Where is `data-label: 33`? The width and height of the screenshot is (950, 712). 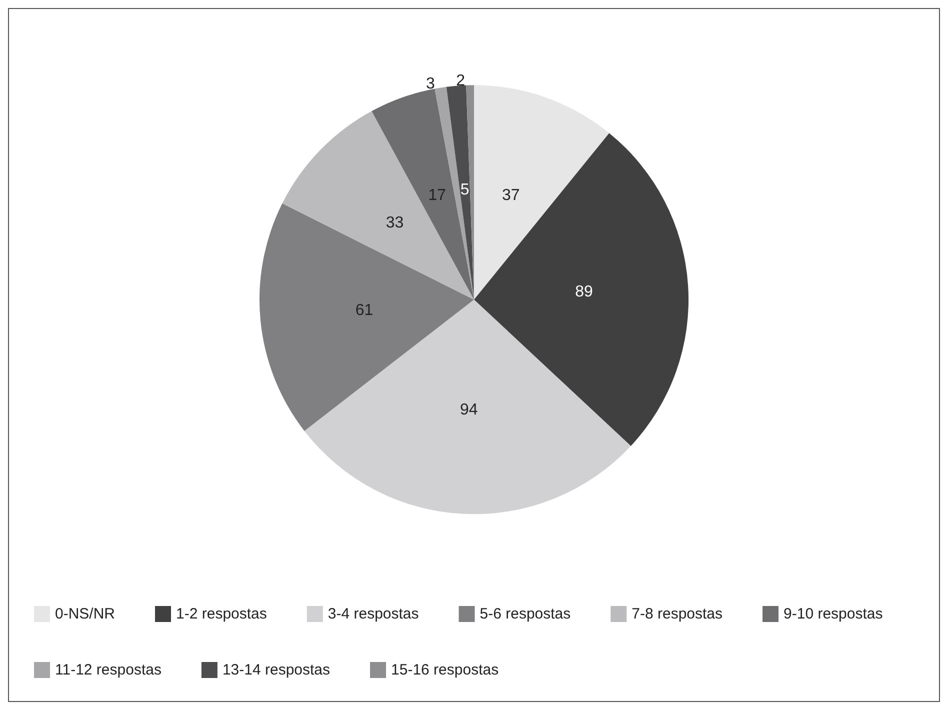
data-label: 33 is located at coordinates (395, 223).